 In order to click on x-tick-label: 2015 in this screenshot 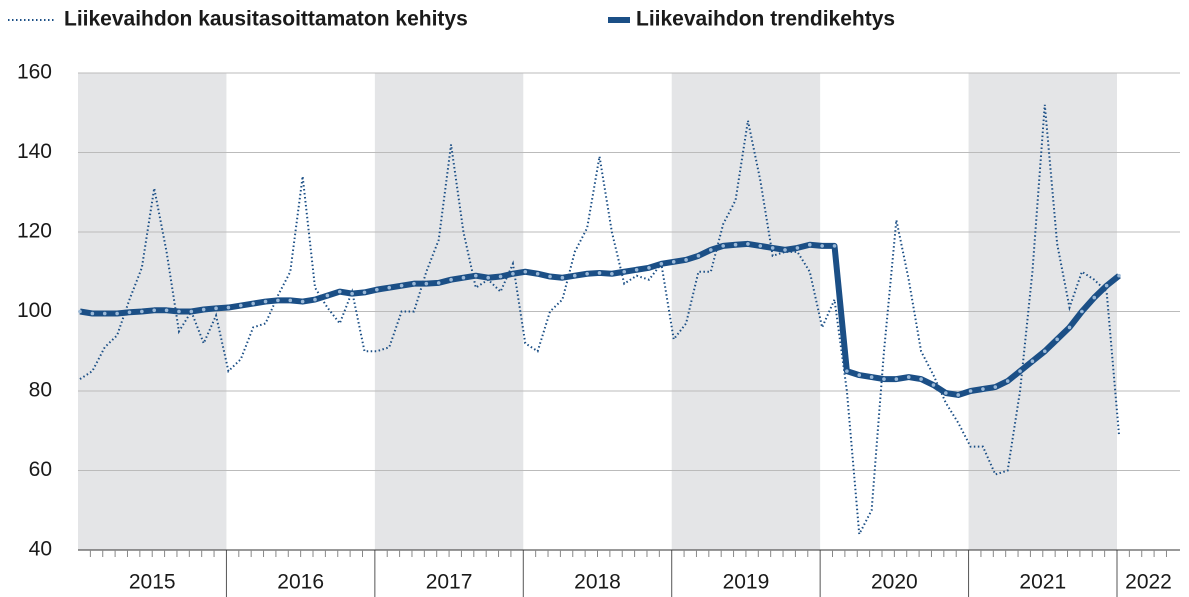, I will do `click(152, 582)`.